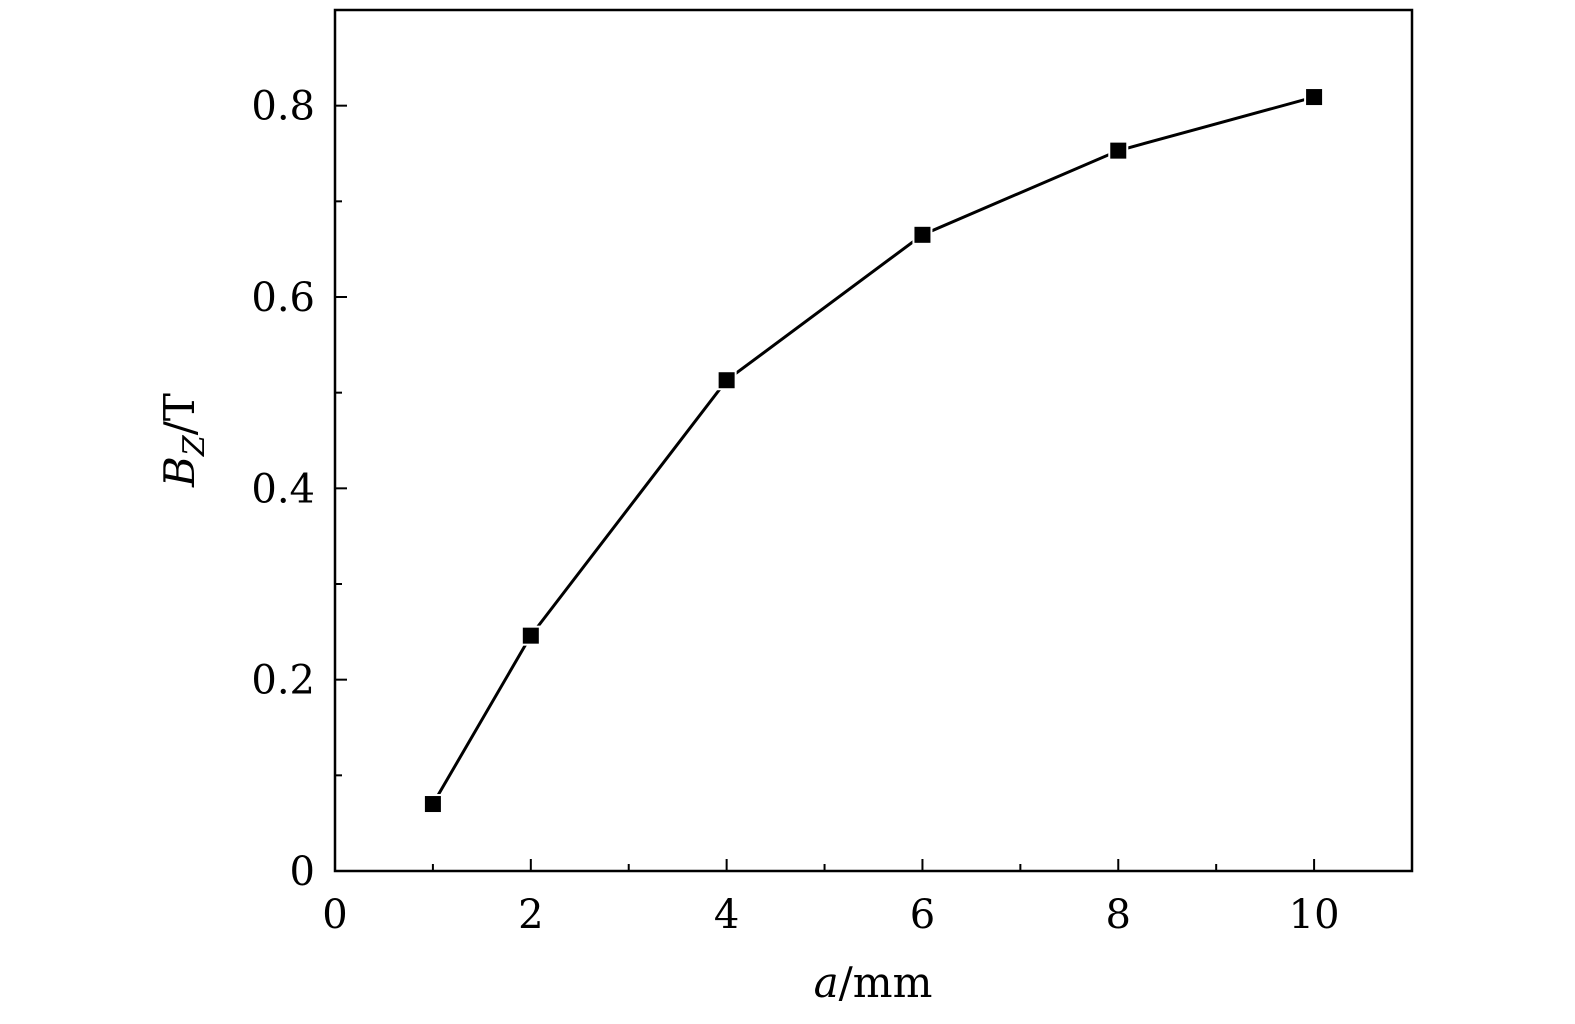  Describe the element at coordinates (726, 915) in the screenshot. I see `x-tick-label: 4` at that location.